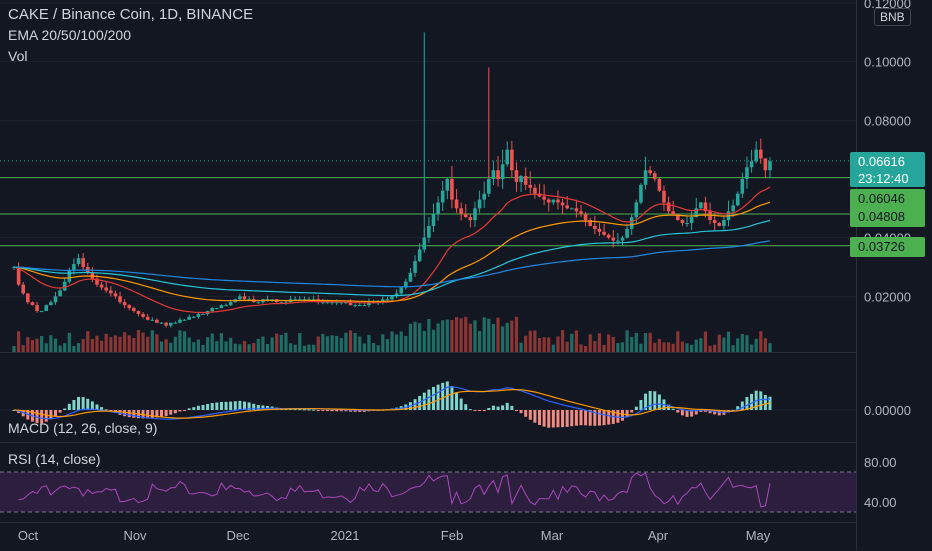 The image size is (932, 551). What do you see at coordinates (658, 535) in the screenshot?
I see `time-axis-label: Apr` at bounding box center [658, 535].